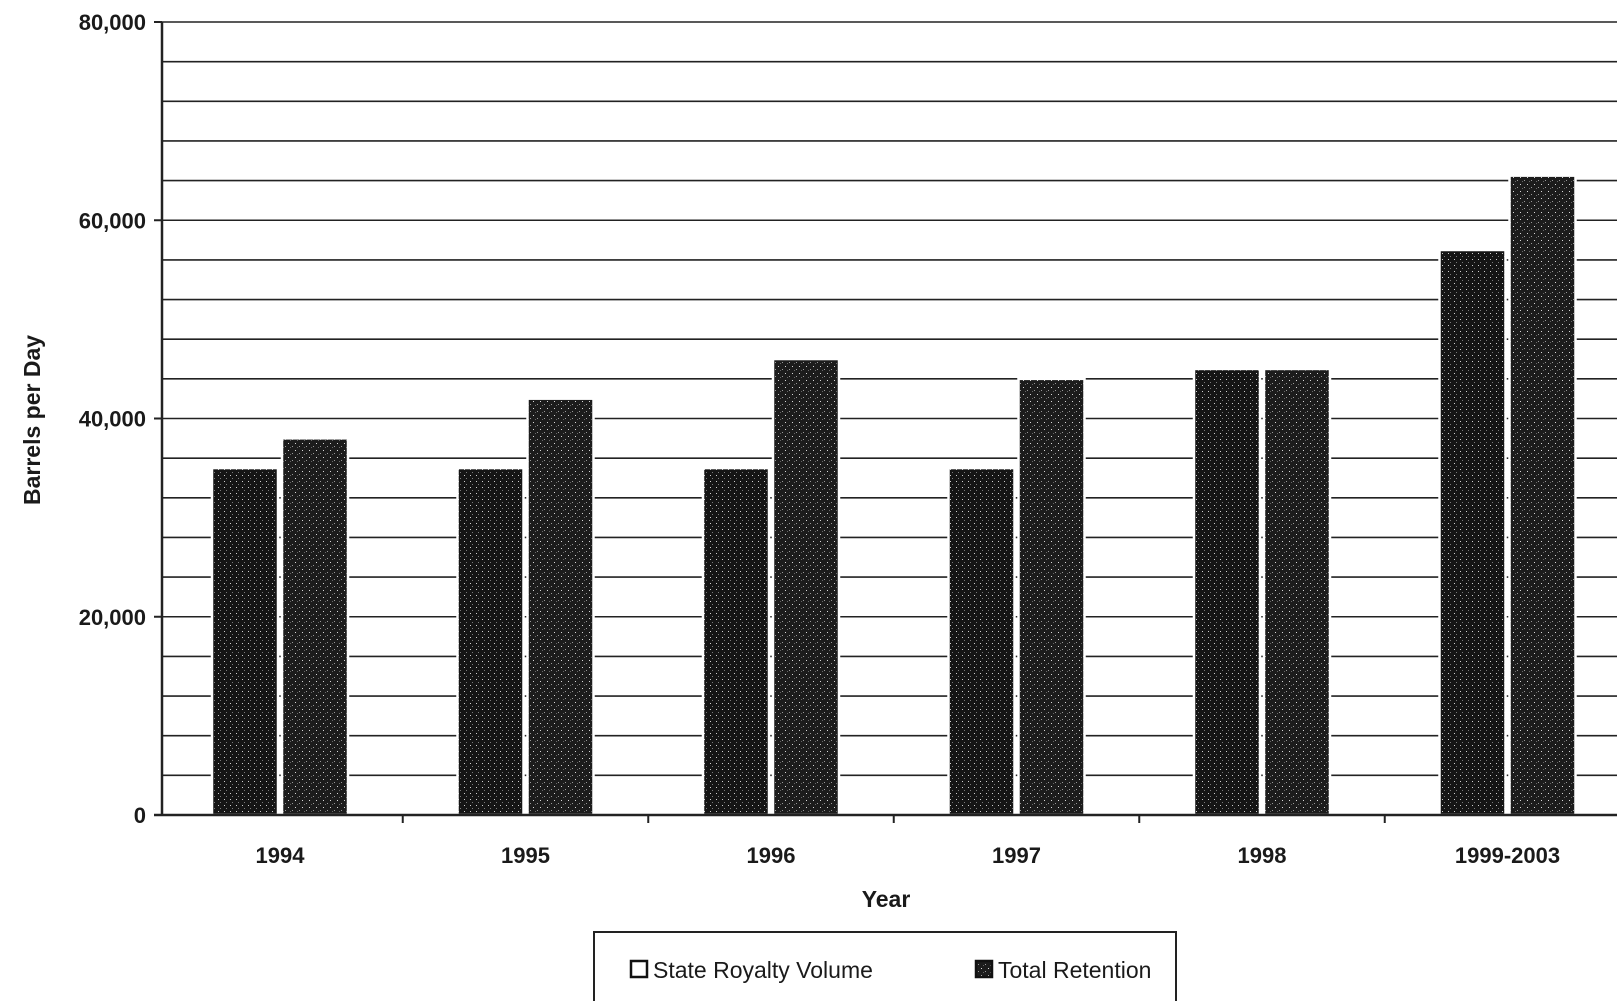 The height and width of the screenshot is (1001, 1617). What do you see at coordinates (1074, 970) in the screenshot?
I see `legend-label-total-retention: Total Retention` at bounding box center [1074, 970].